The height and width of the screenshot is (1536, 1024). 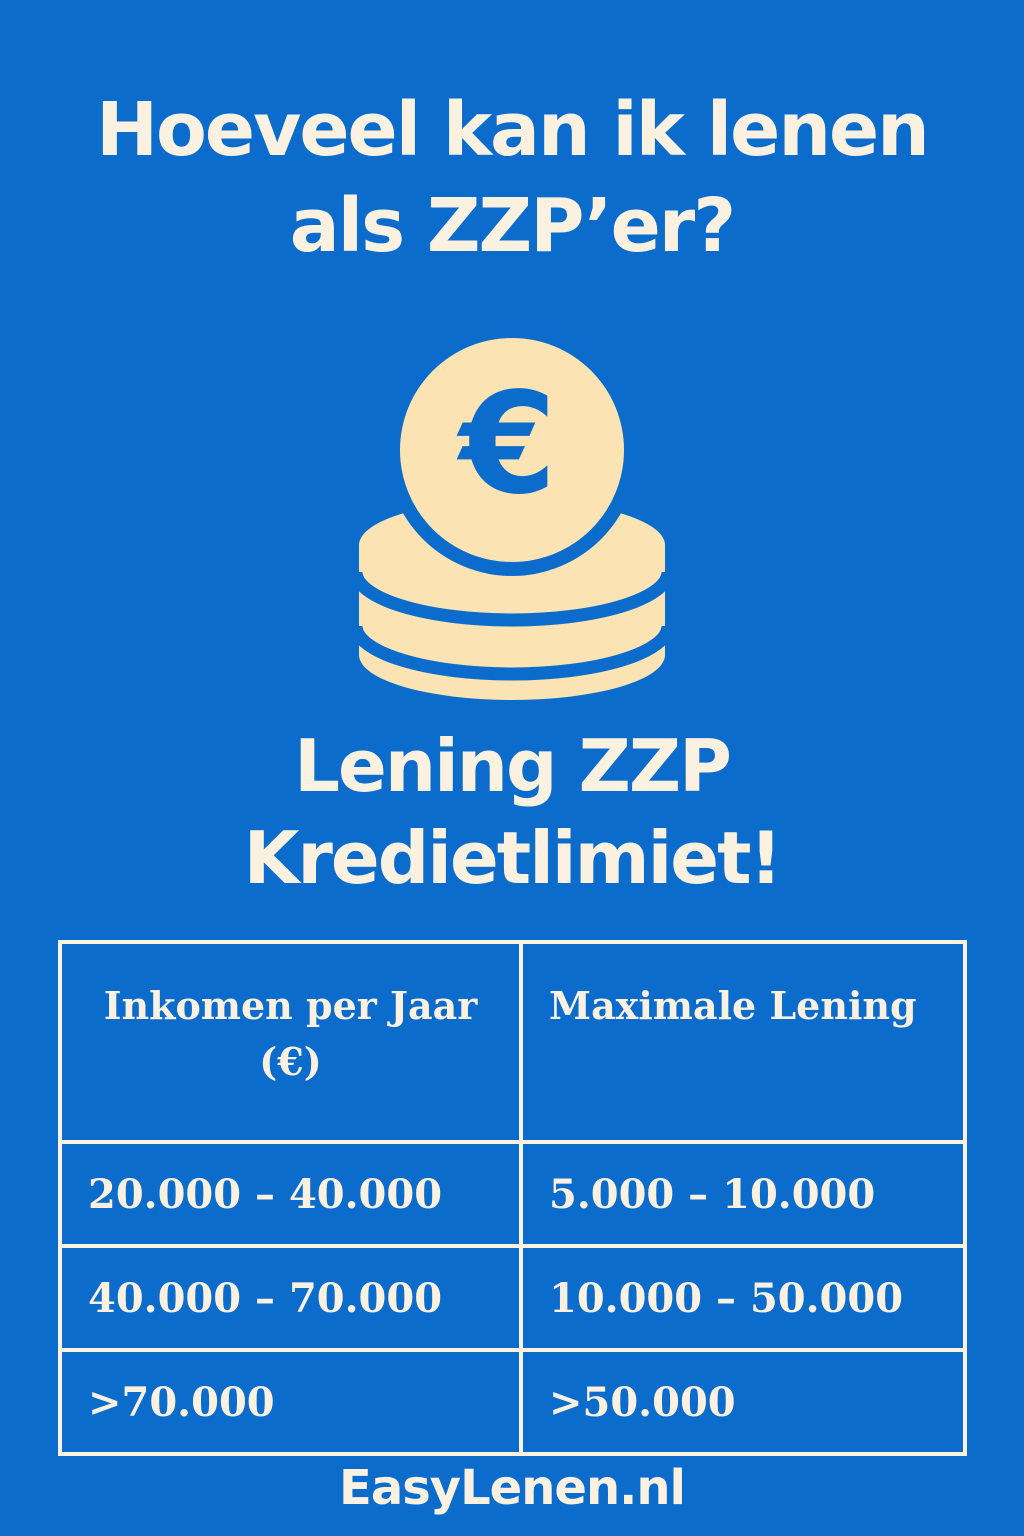 What do you see at coordinates (512, 226) in the screenshot?
I see `title-line-2: als ZZP’er?` at bounding box center [512, 226].